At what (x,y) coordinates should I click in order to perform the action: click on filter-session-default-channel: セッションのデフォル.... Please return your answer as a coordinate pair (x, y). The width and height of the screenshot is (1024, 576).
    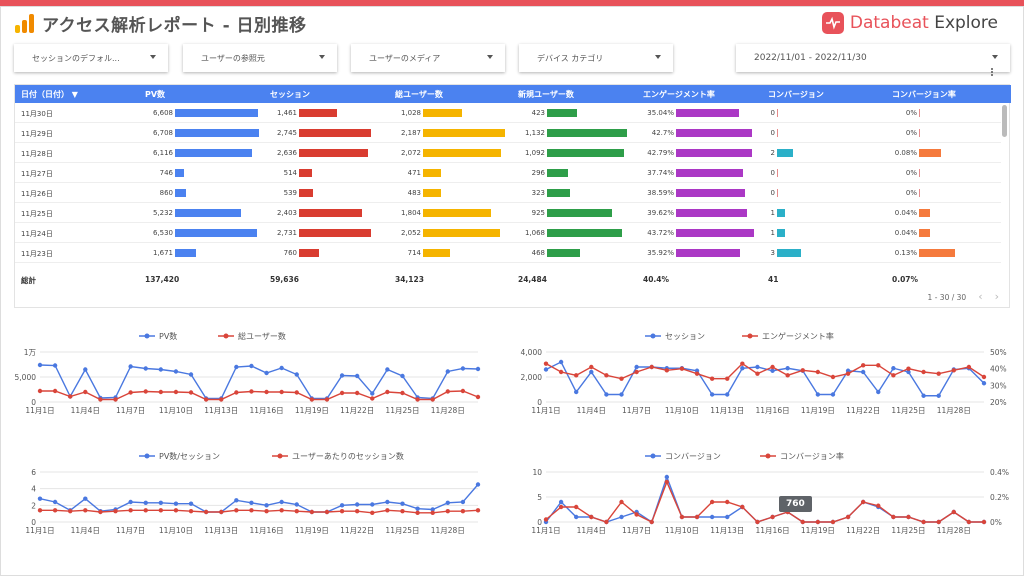
    Looking at the image, I should click on (91, 58).